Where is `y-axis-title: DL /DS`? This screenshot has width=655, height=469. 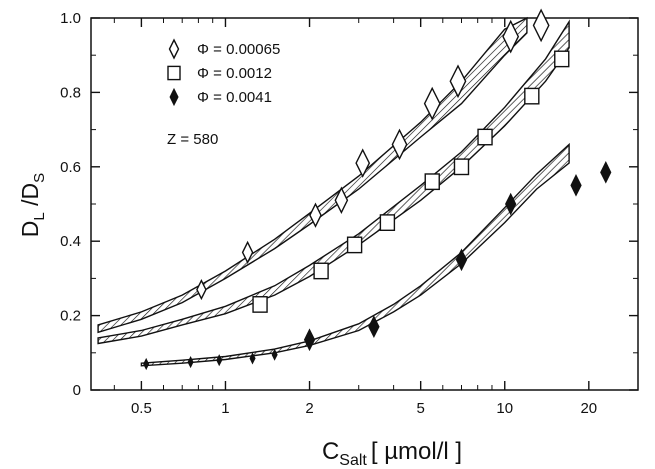 y-axis-title: DL /DS is located at coordinates (32, 205).